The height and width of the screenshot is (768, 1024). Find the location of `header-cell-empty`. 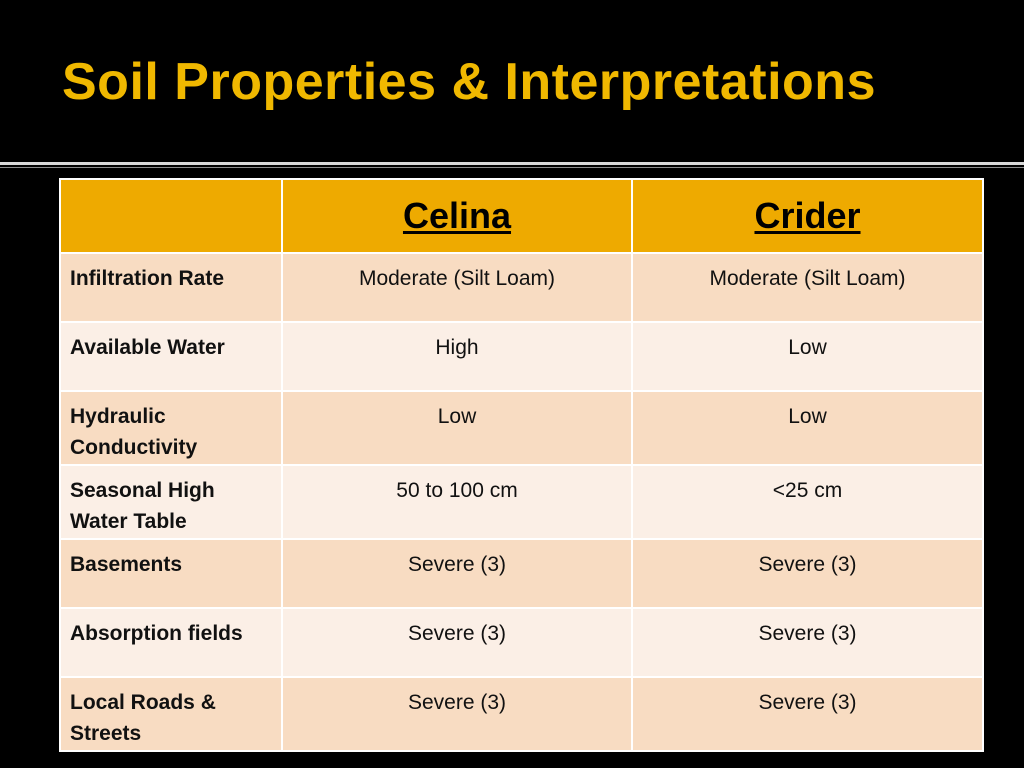

header-cell-empty is located at coordinates (171, 216).